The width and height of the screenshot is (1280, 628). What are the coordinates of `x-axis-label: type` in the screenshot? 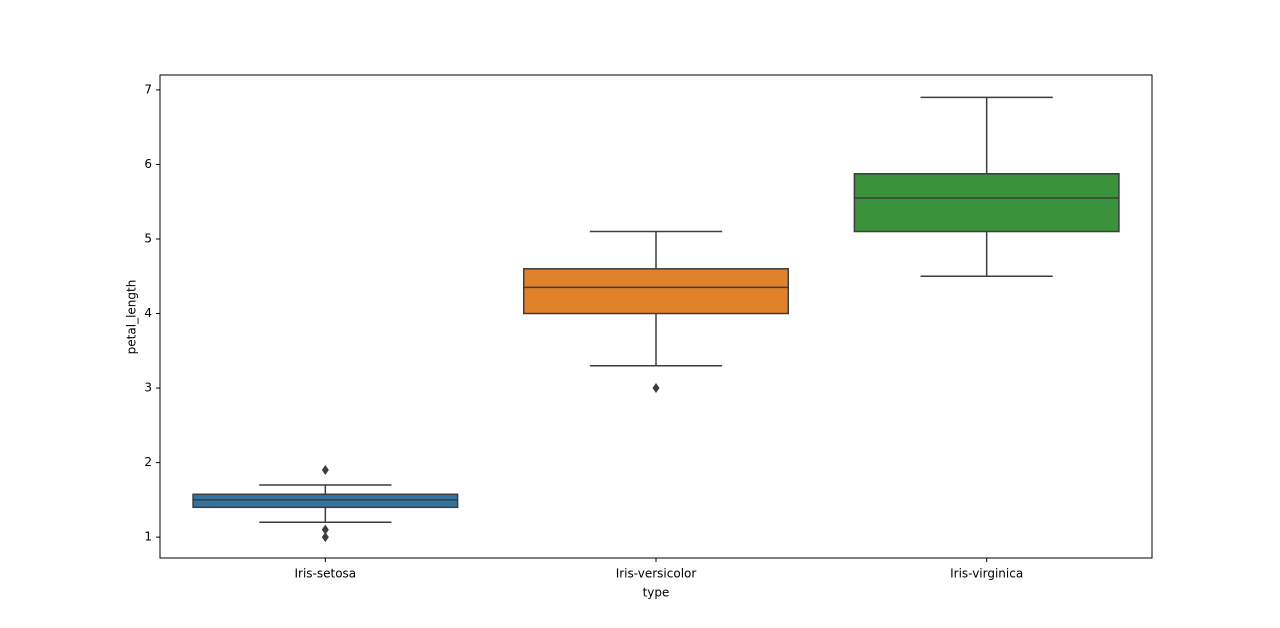 It's located at (656, 593).